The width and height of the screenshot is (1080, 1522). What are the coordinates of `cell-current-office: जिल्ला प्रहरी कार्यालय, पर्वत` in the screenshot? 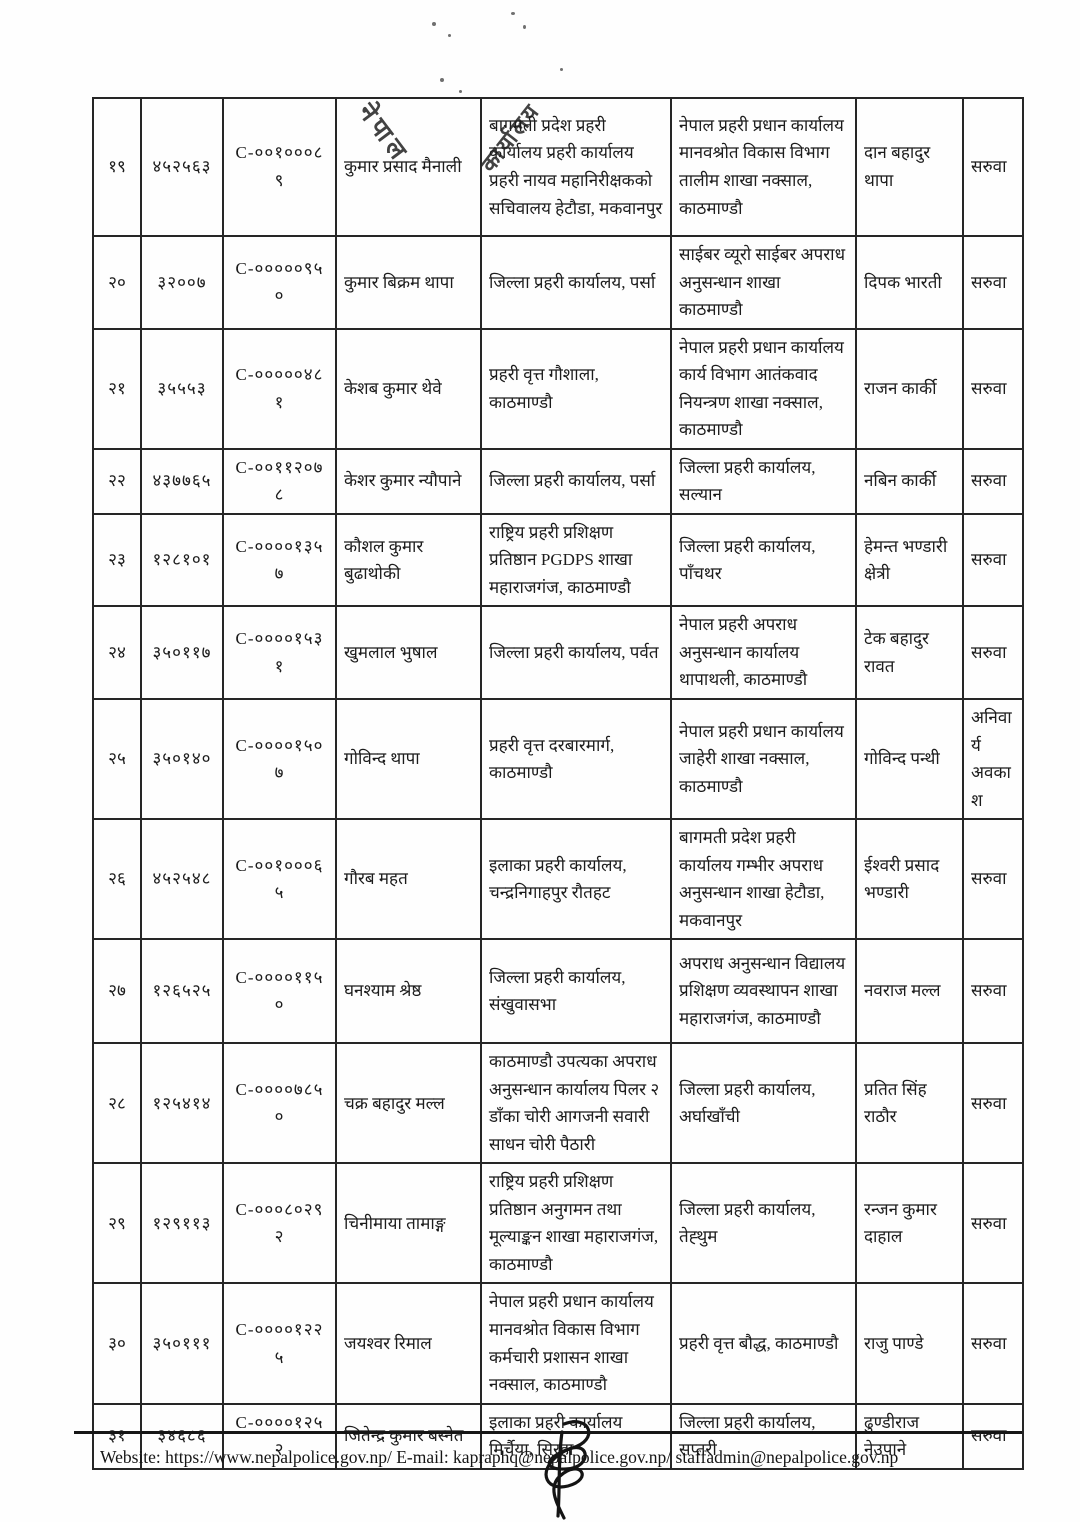 It's located at (576, 652).